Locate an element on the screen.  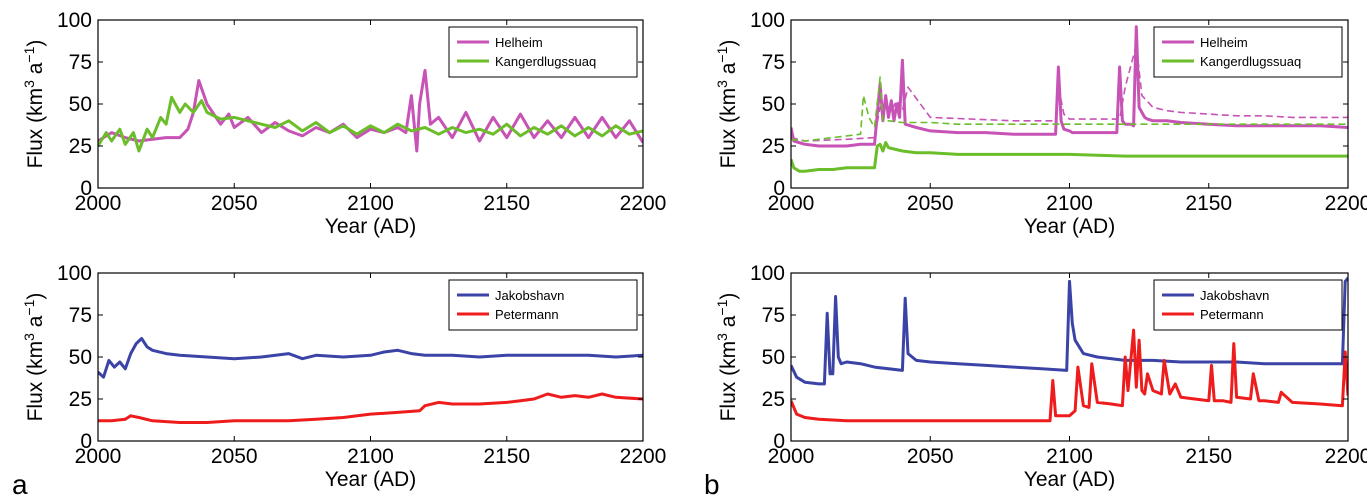
panel-label-a: a is located at coordinates (20, 483).